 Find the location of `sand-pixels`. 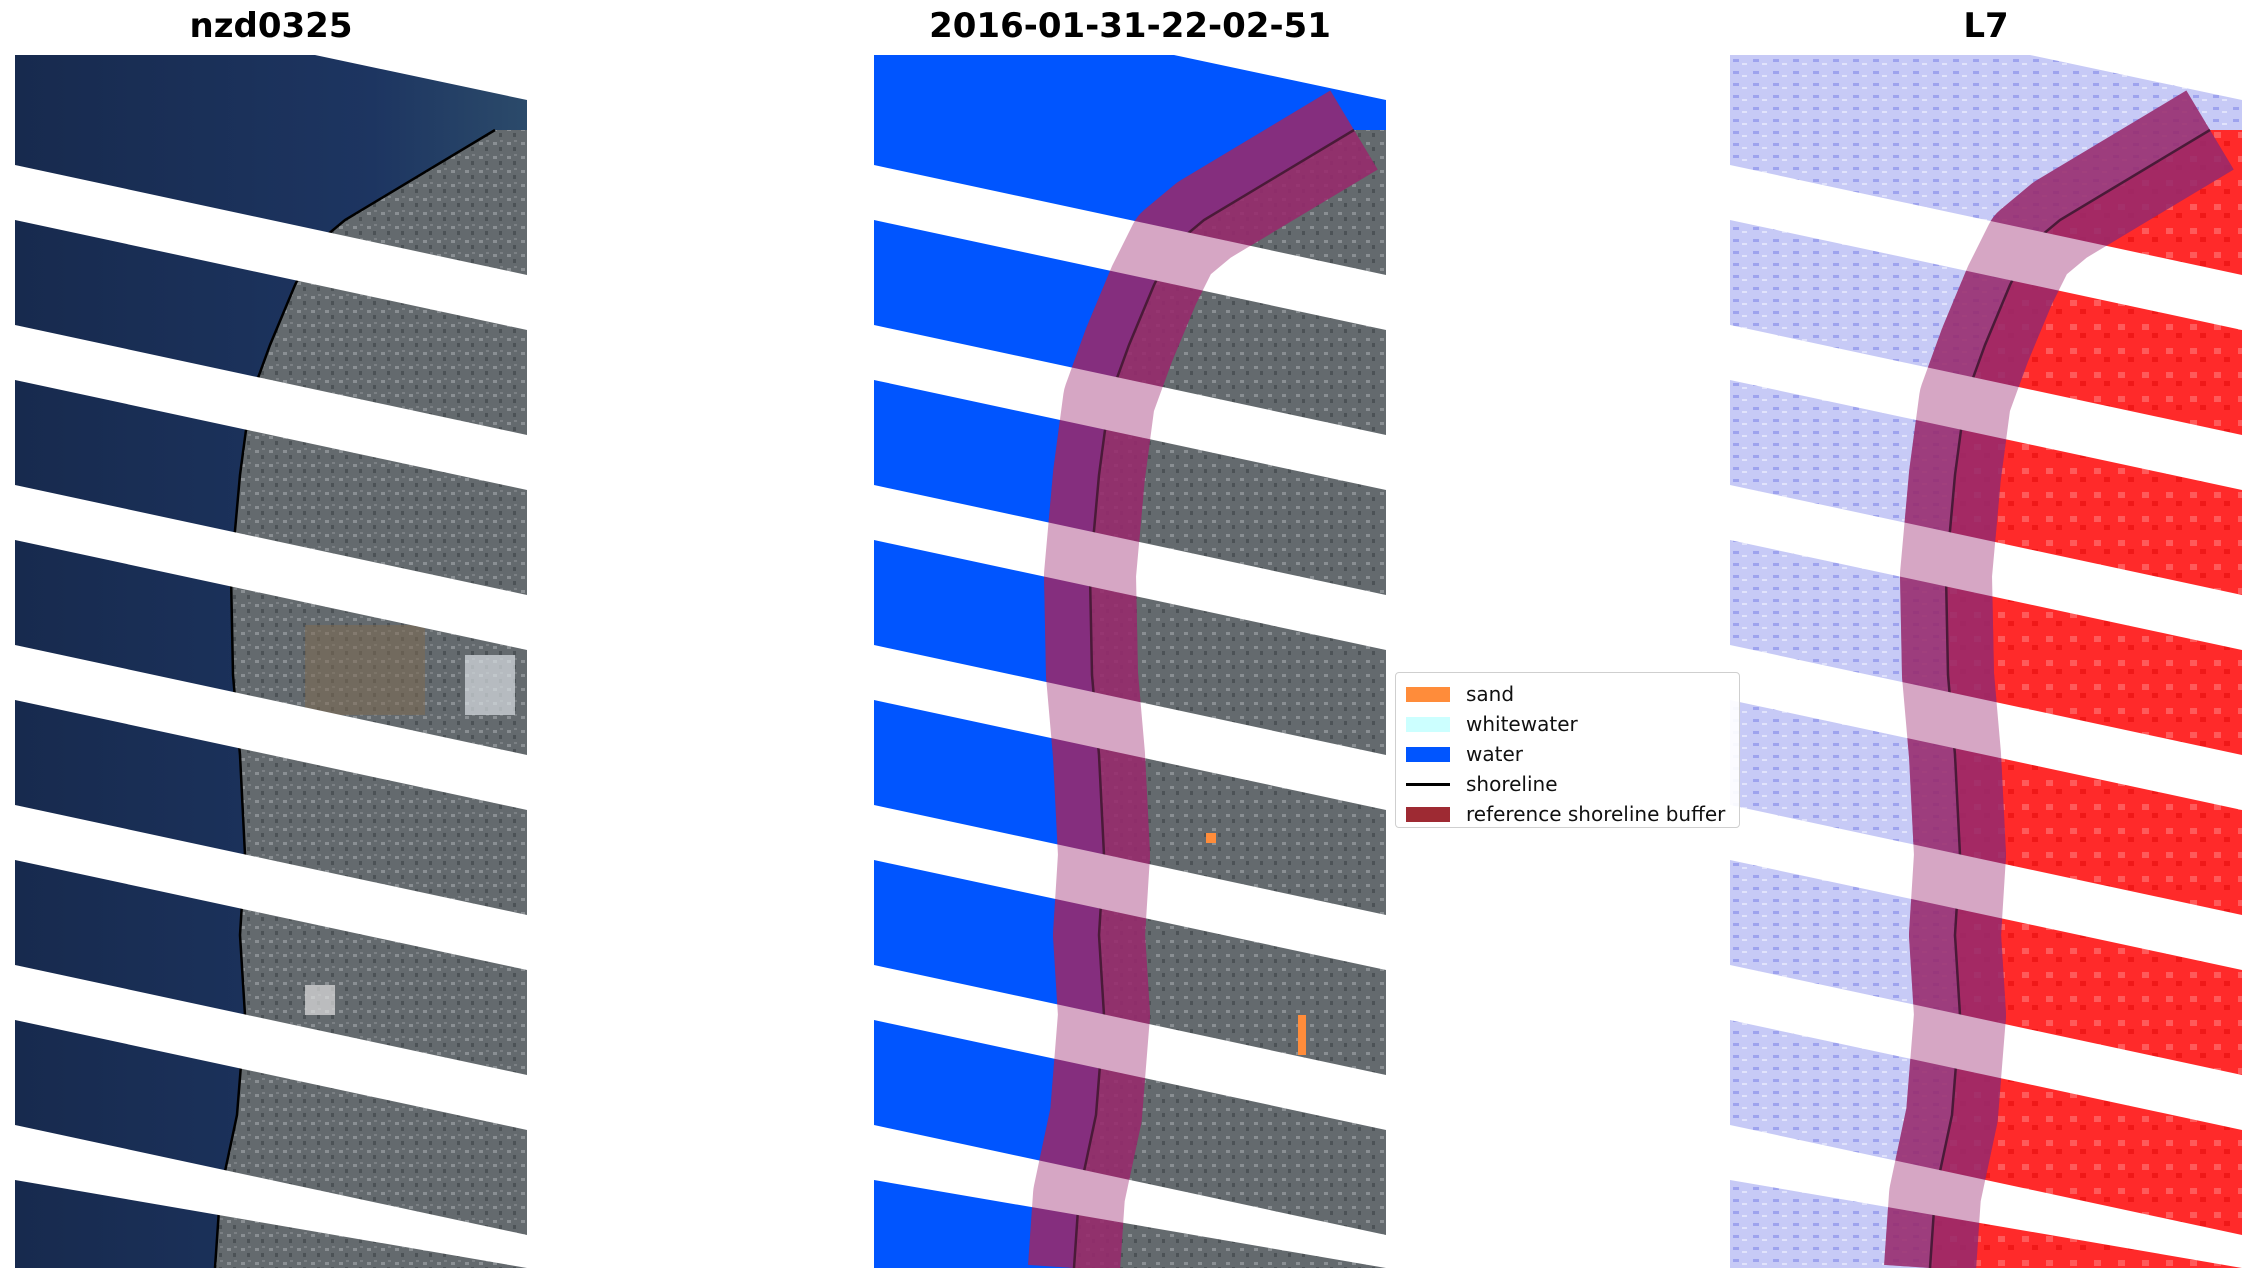

sand-pixels is located at coordinates (1211, 838).